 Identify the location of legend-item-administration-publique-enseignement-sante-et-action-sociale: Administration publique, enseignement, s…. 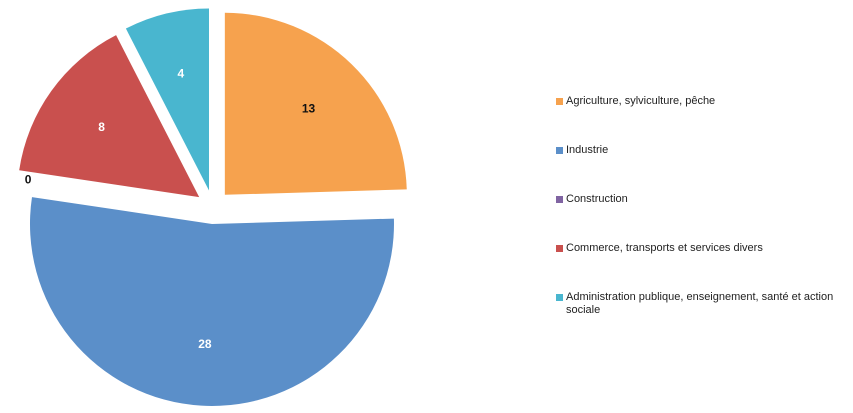
(701, 304).